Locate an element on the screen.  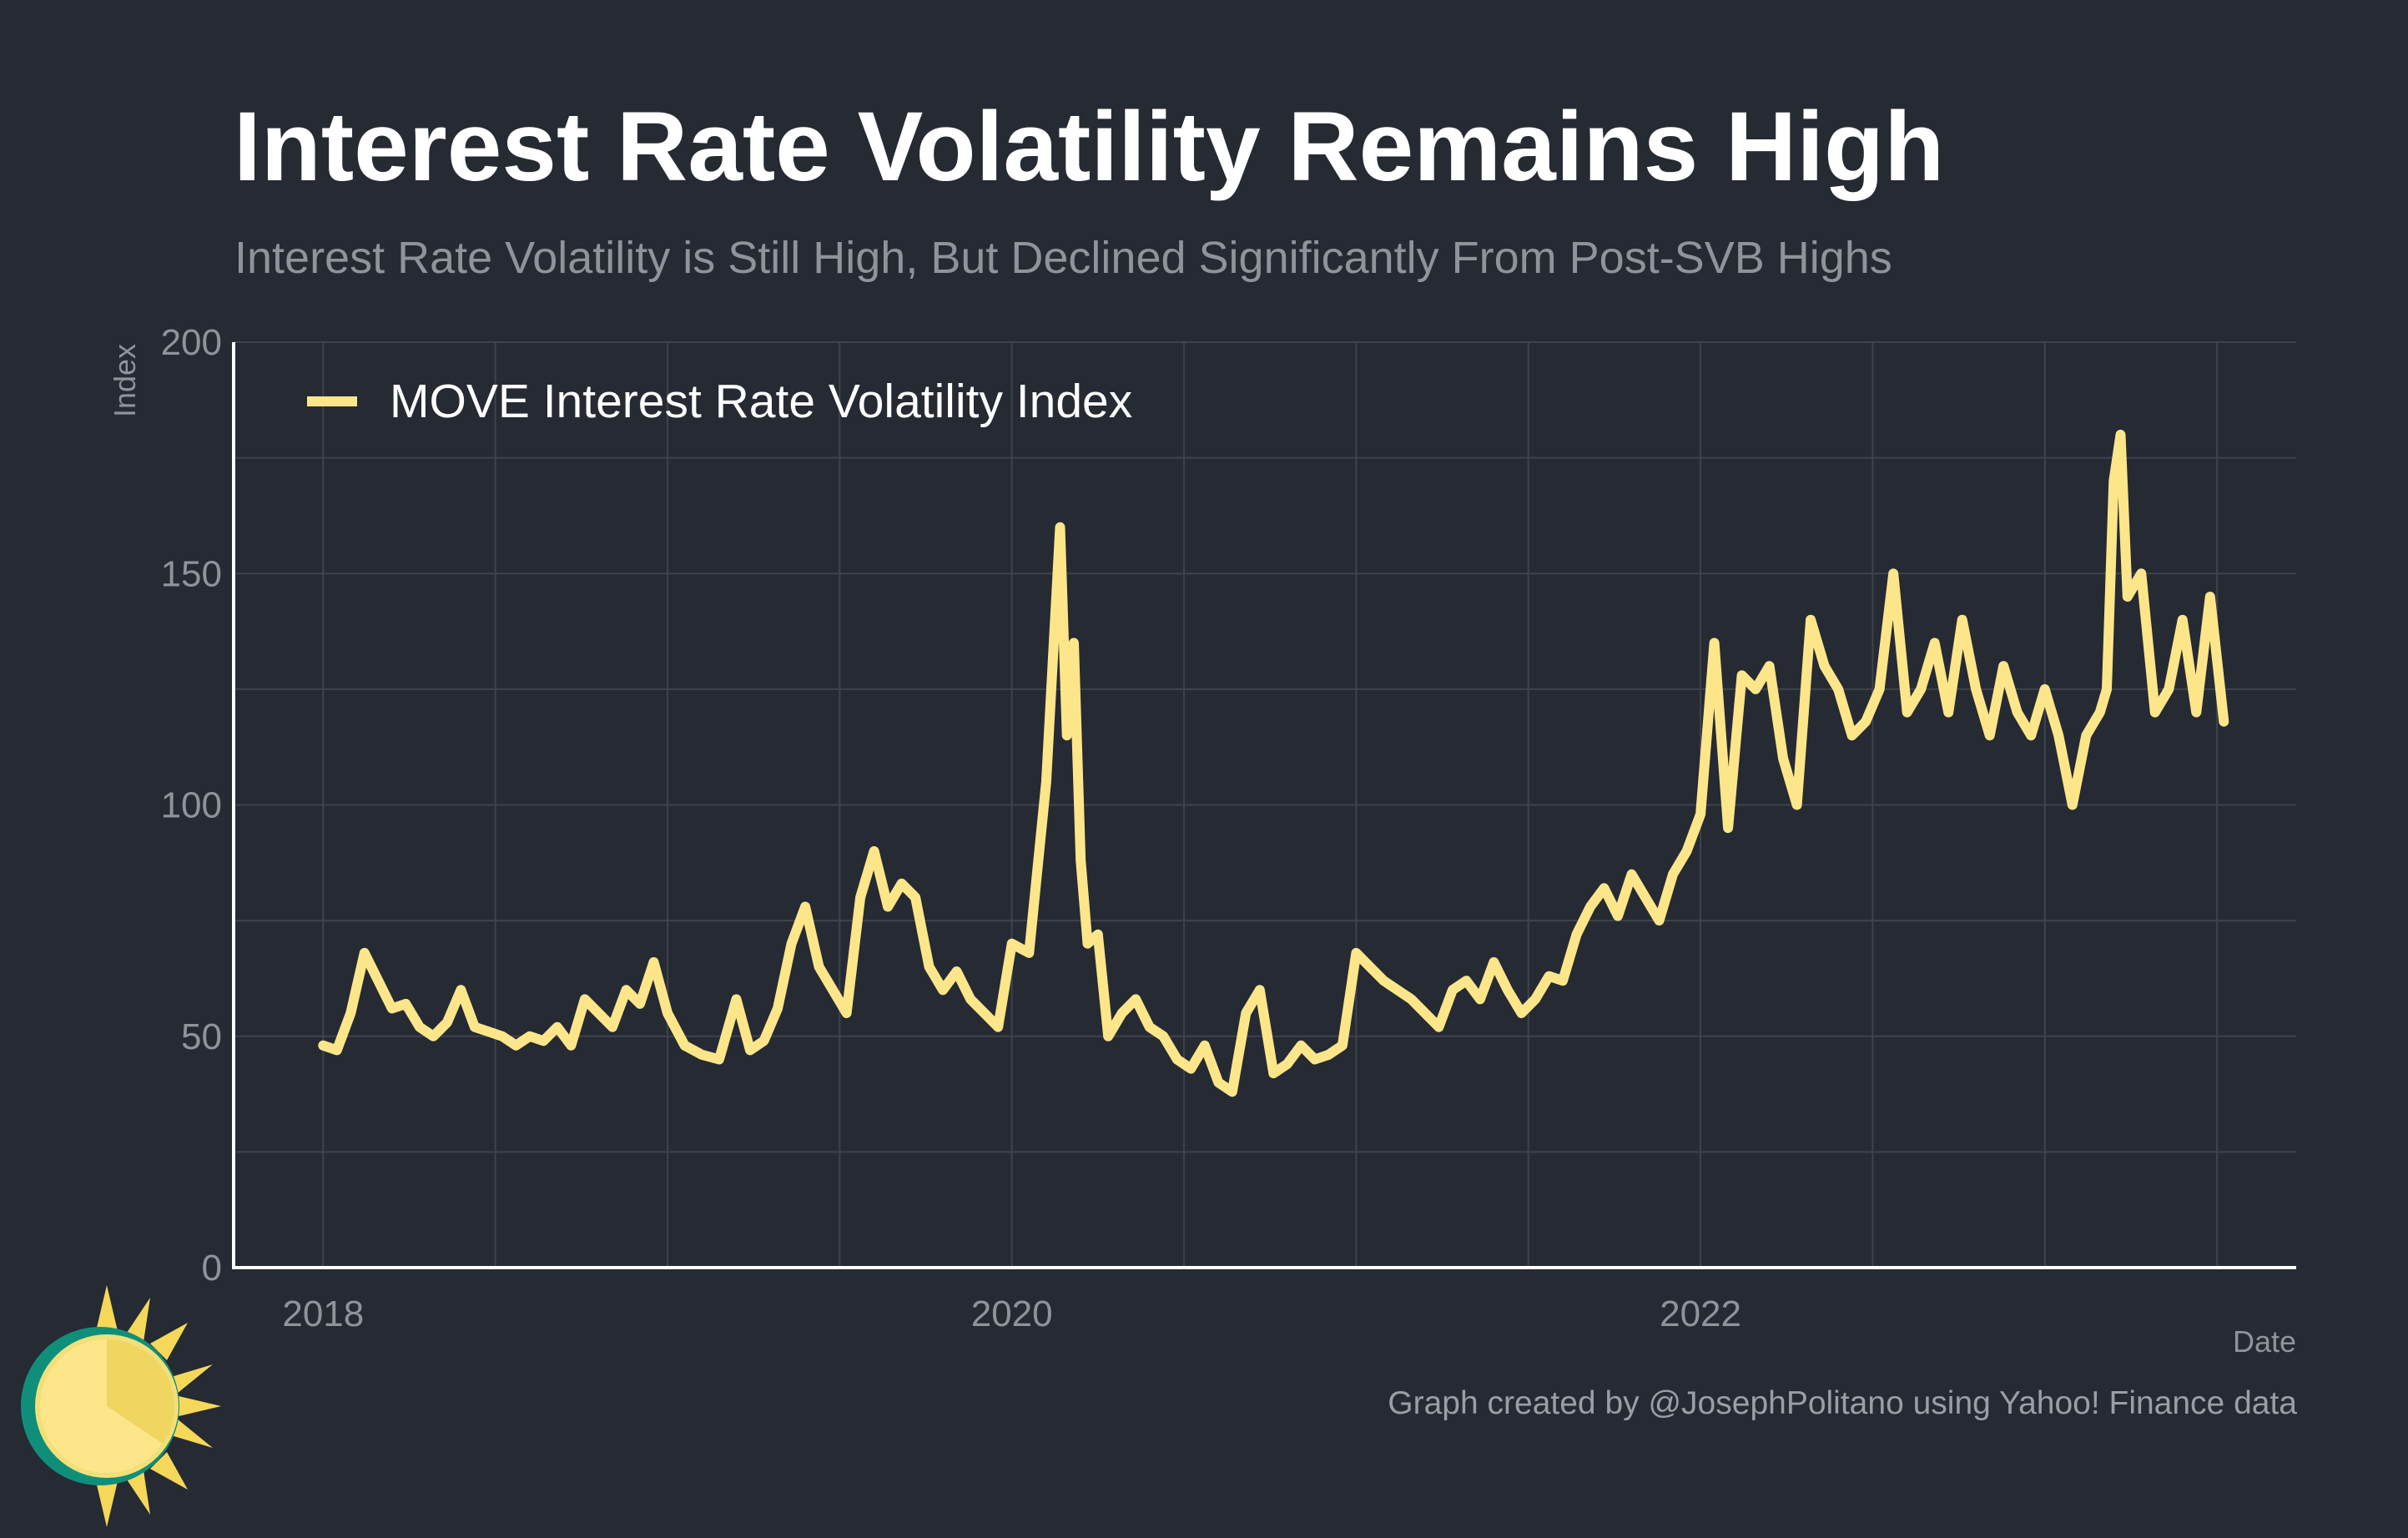
x-tick-label: 2018 is located at coordinates (323, 1313).